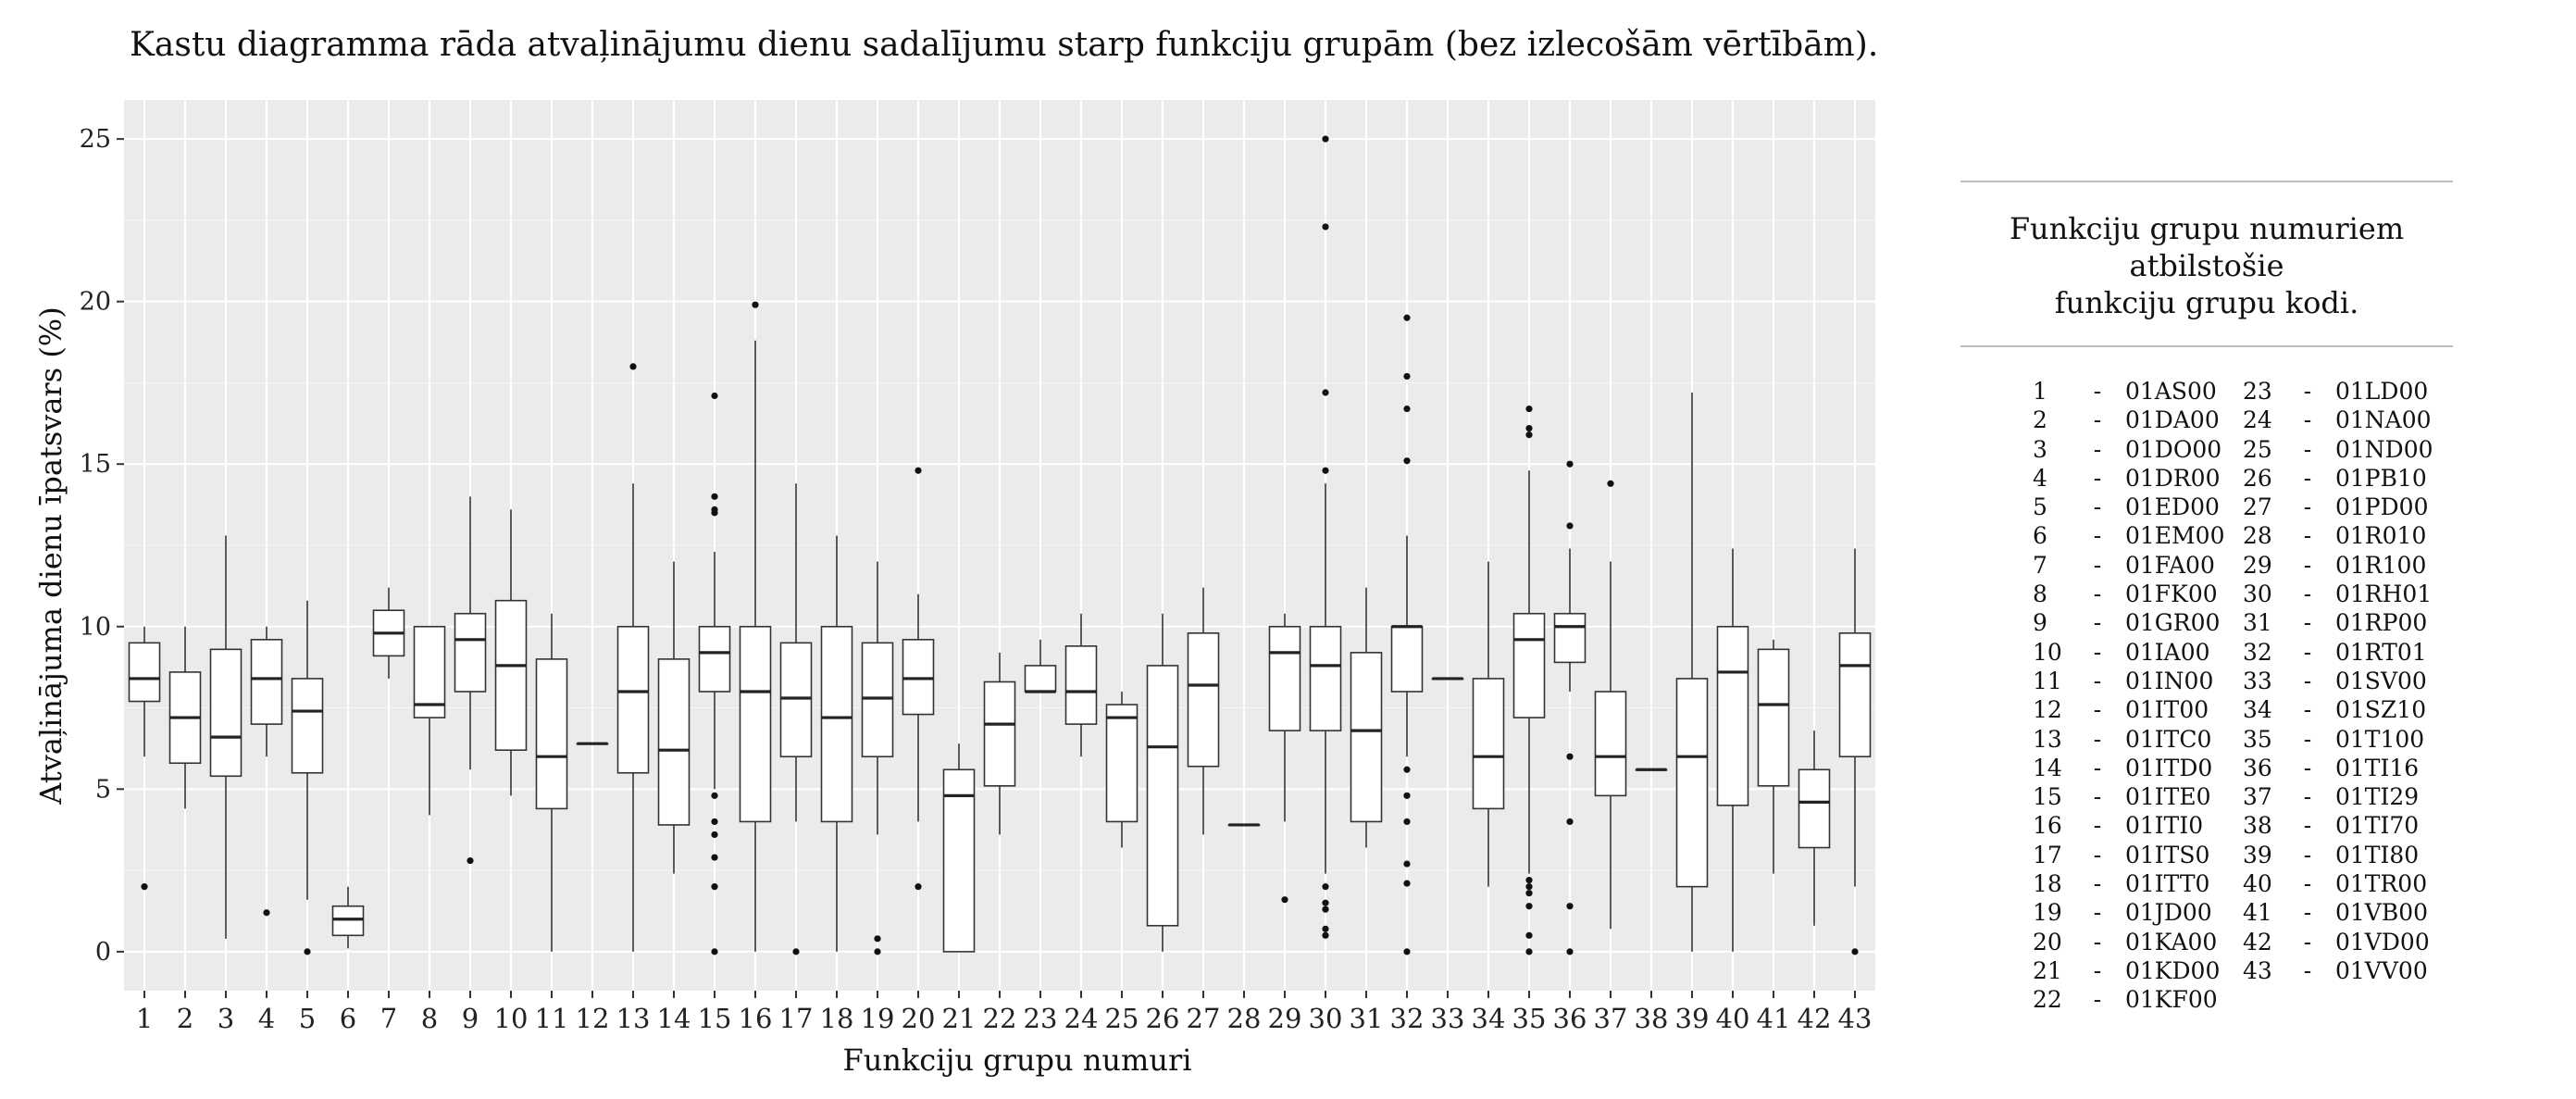  Describe the element at coordinates (2047, 854) in the screenshot. I see `legend-item-number: 17` at that location.